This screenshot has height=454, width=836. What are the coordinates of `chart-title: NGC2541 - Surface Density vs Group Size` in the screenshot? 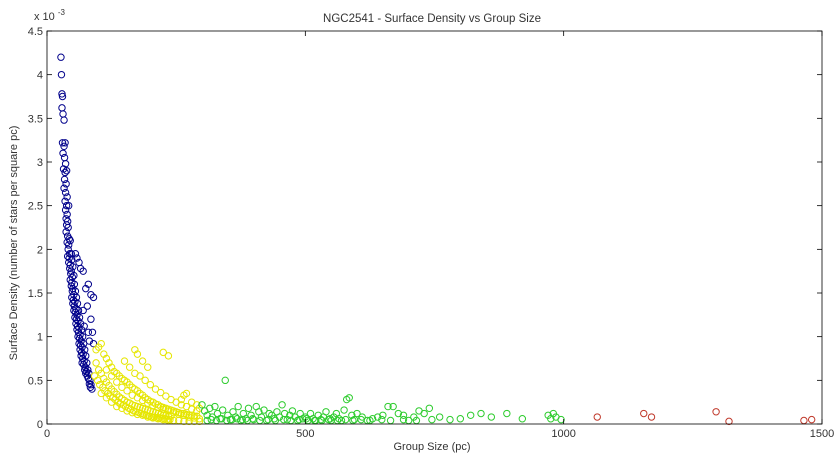 It's located at (432, 19).